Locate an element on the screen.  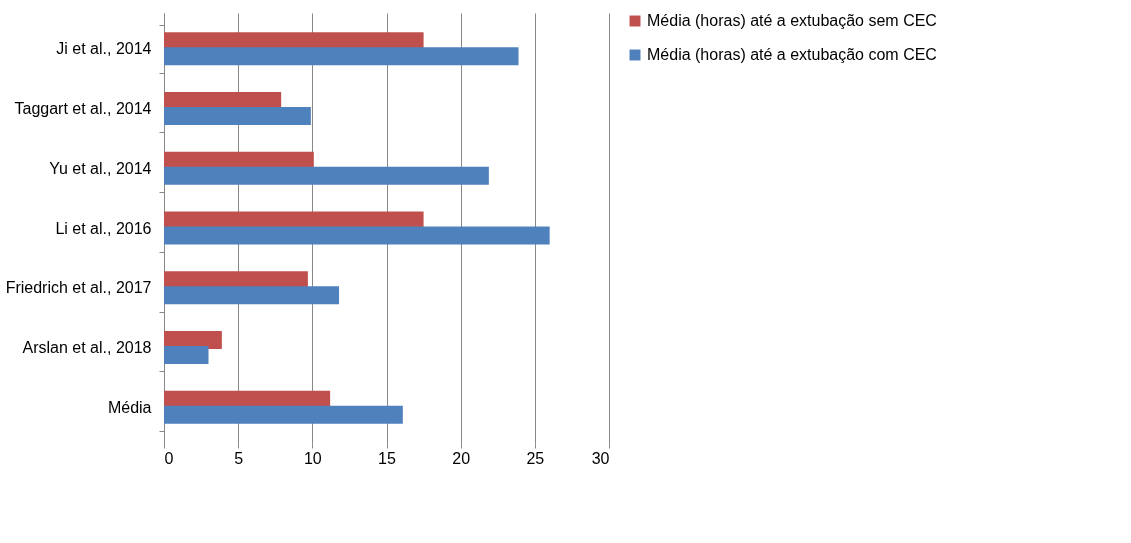
x-tick-label: 10 is located at coordinates (312, 458).